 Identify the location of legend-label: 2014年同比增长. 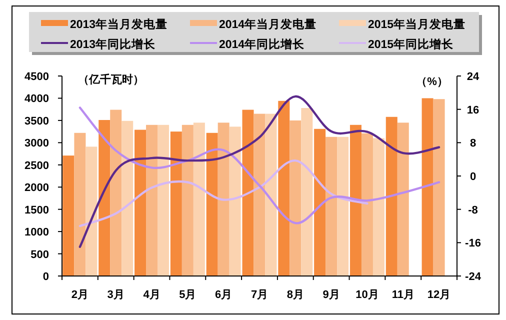
(262, 44).